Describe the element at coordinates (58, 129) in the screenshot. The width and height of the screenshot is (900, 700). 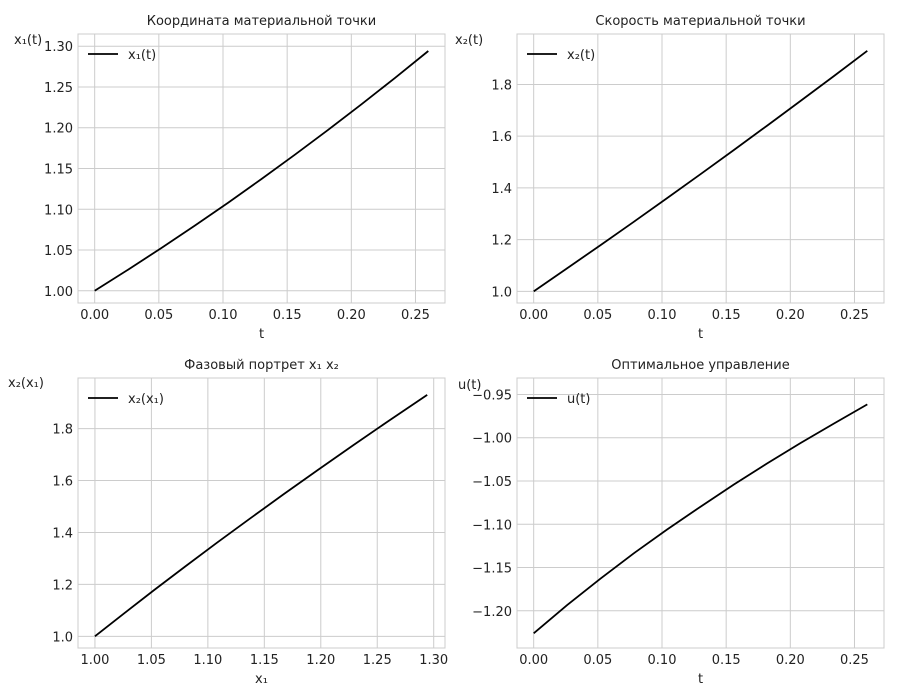
I see `y-tick-label: 1.20` at that location.